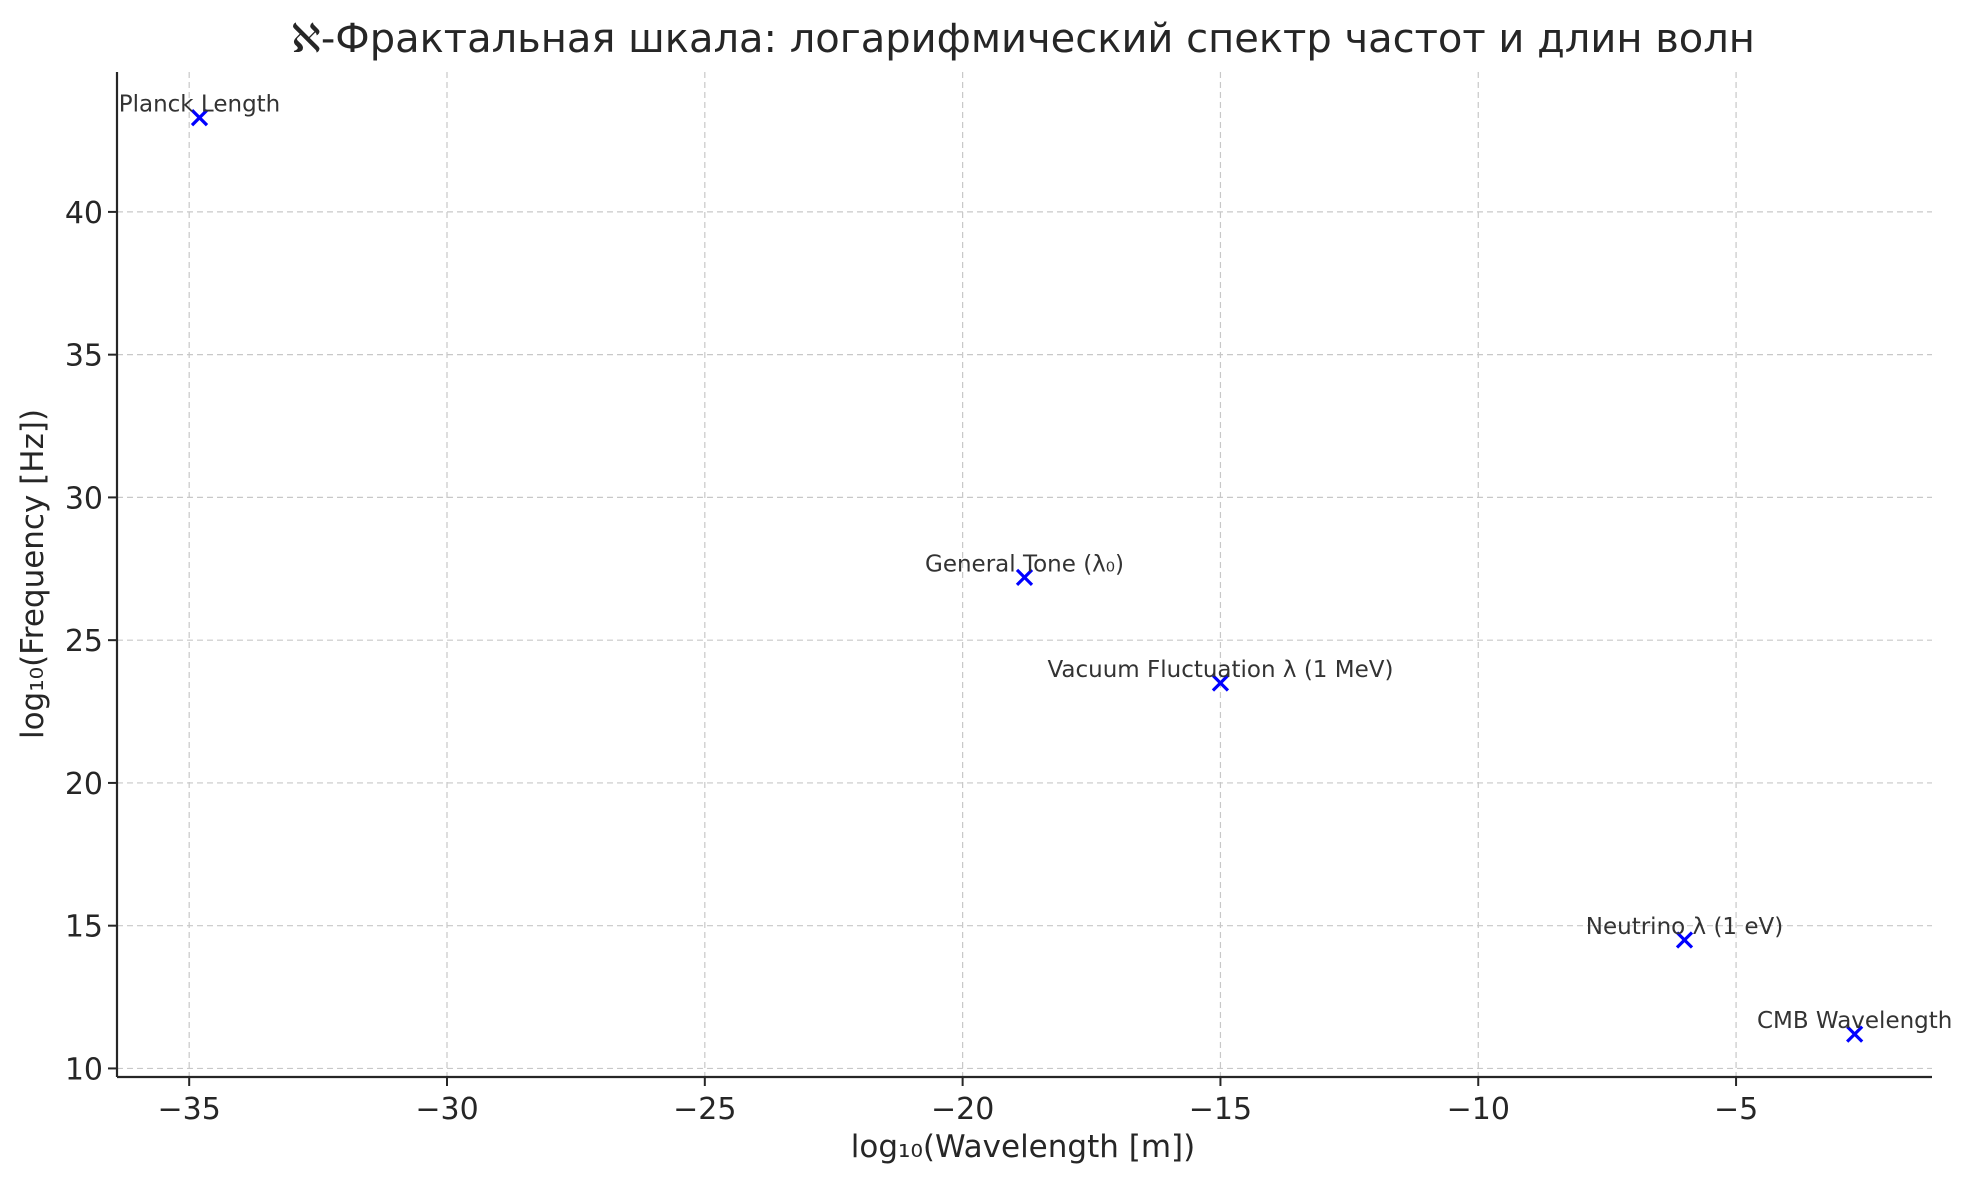  Describe the element at coordinates (446, 1109) in the screenshot. I see `x-tick-label: −30` at that location.